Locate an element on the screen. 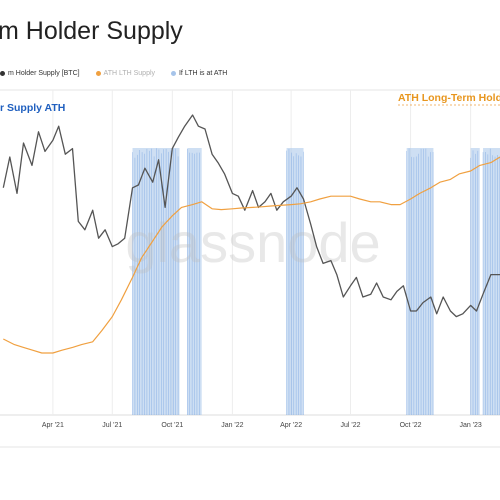 The height and width of the screenshot is (500, 500). annotation-ath-lth: ATH Long-Term Hold is located at coordinates (449, 98).